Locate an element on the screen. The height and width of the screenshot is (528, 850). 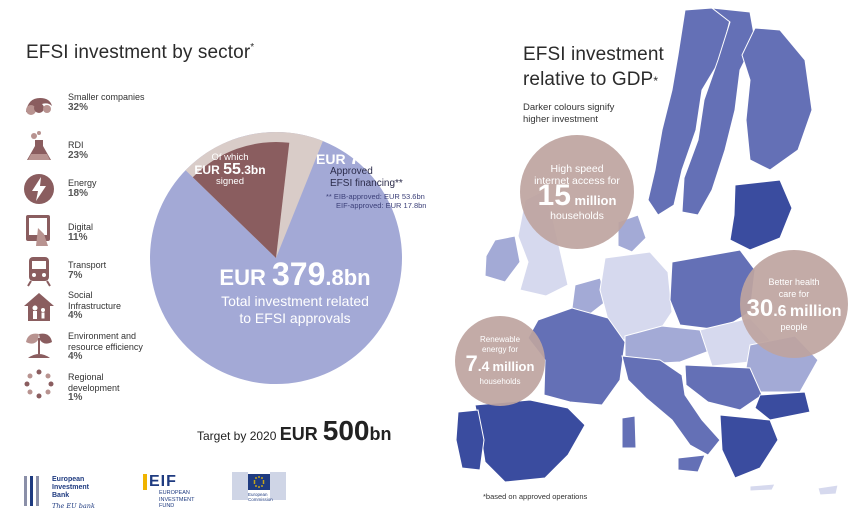
target-currency: EUR is located at coordinates (298, 434).